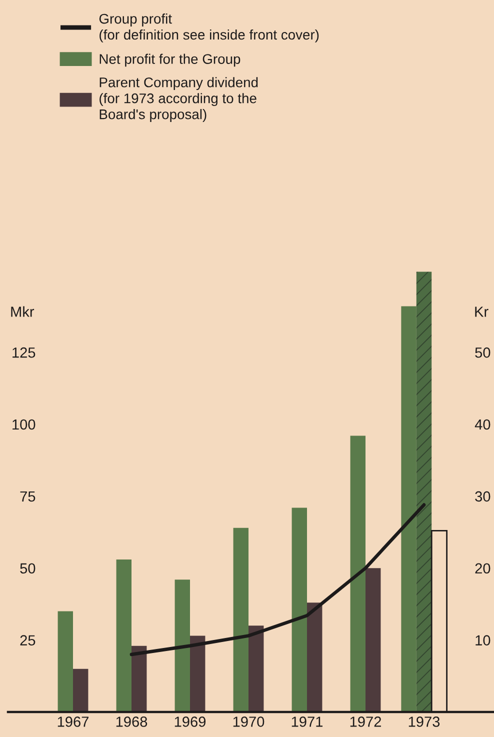 This screenshot has width=494, height=737. Describe the element at coordinates (132, 721) in the screenshot. I see `x-tick-label: 1968` at that location.